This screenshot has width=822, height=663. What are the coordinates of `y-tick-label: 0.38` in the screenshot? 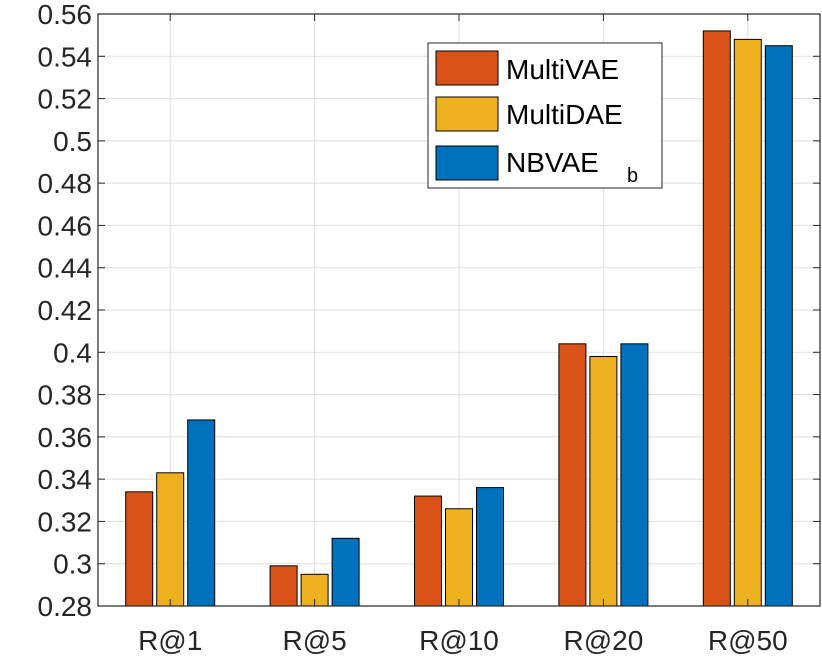 It's located at (65, 395).